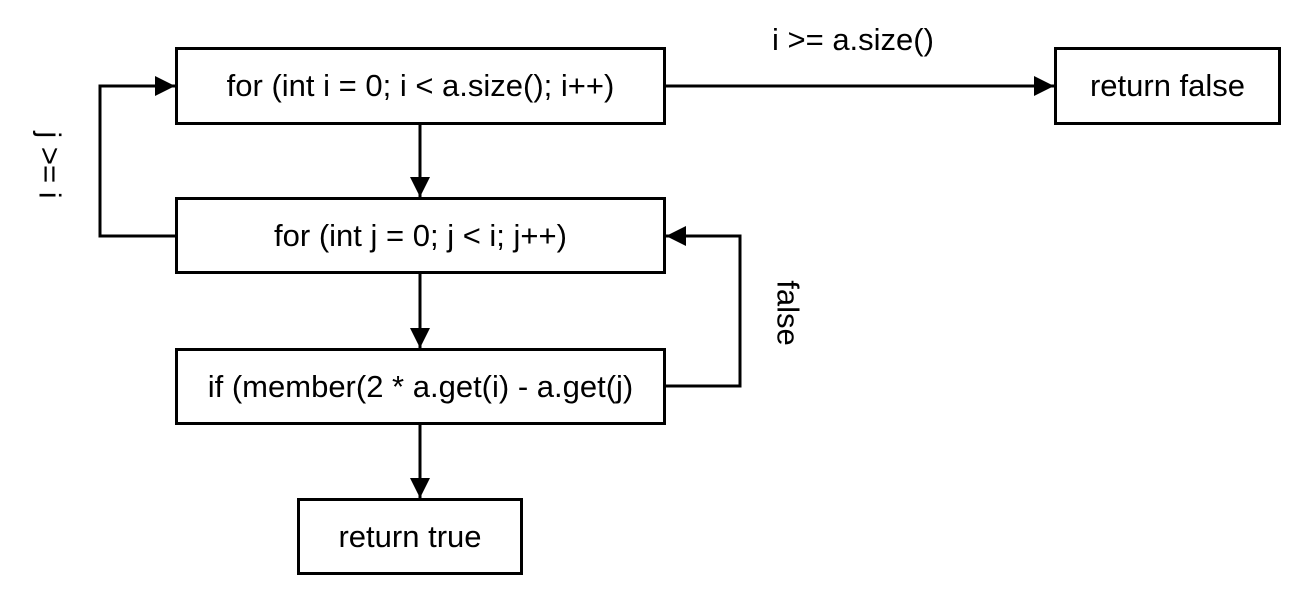 This screenshot has width=1307, height=593. Describe the element at coordinates (50, 165) in the screenshot. I see `edge-label-inner-exit: j >= i` at that location.